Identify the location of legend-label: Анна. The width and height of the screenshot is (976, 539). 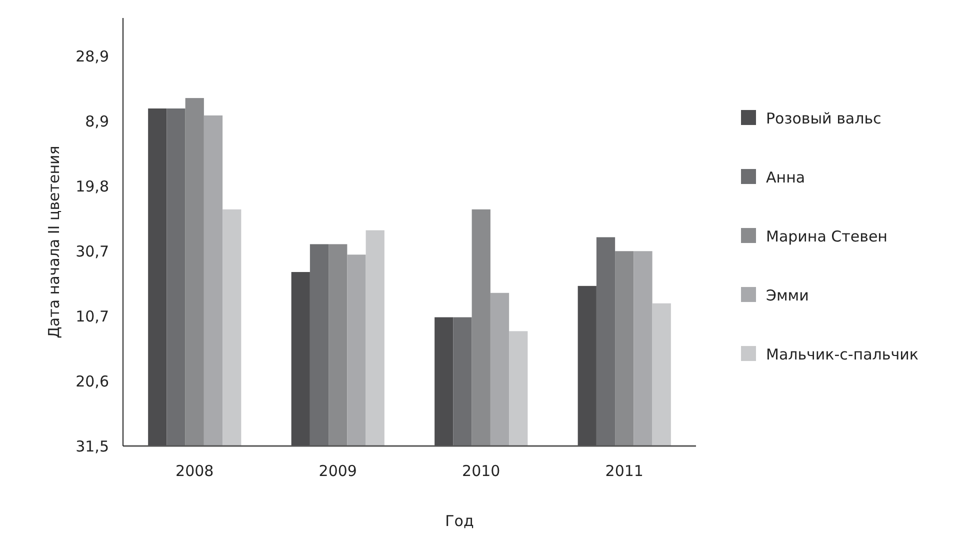
(786, 177).